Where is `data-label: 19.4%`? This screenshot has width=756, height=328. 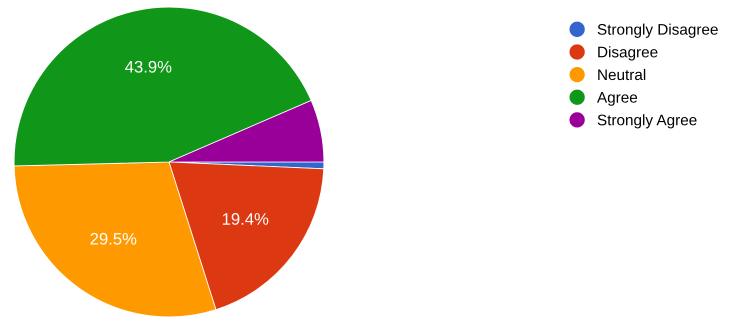 data-label: 19.4% is located at coordinates (245, 219).